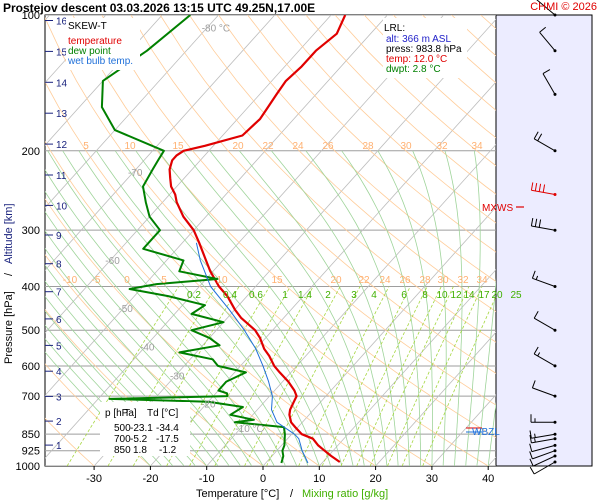  I want to click on ylabel-altitude: Altitude [km], so click(9, 233).